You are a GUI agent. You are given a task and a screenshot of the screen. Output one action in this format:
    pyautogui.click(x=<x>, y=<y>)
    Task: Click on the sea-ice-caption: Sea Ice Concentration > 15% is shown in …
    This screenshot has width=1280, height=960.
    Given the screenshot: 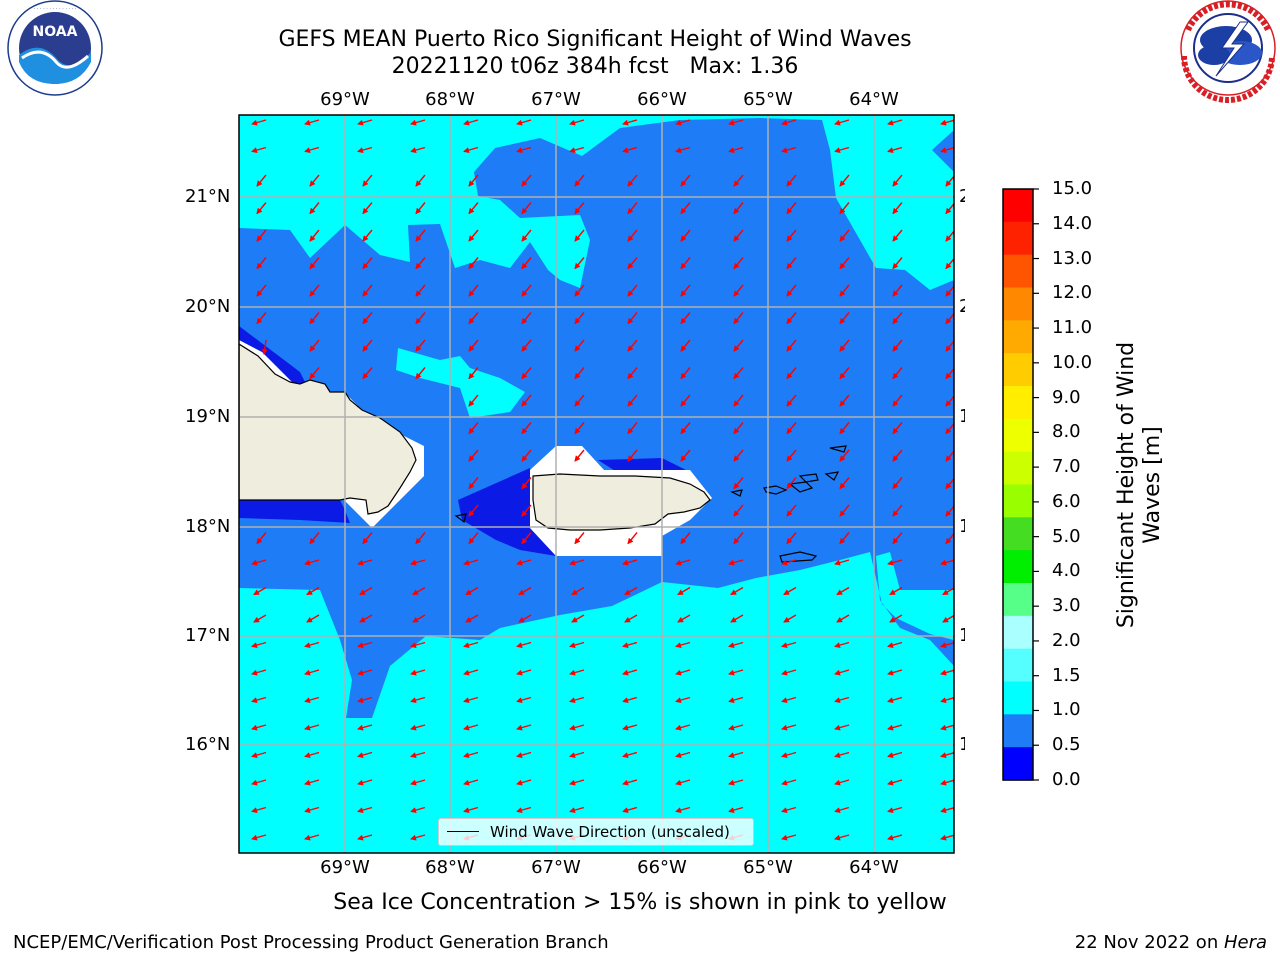 What is the action you would take?
    pyautogui.click(x=640, y=902)
    